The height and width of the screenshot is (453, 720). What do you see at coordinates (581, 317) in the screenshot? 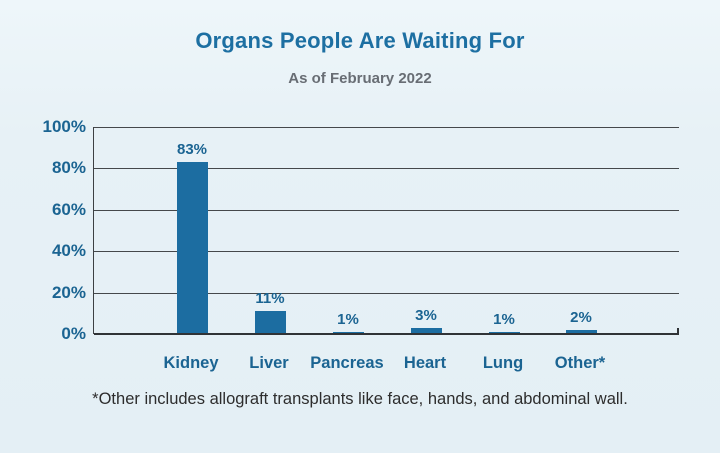
I see `value-label-other: 2%` at bounding box center [581, 317].